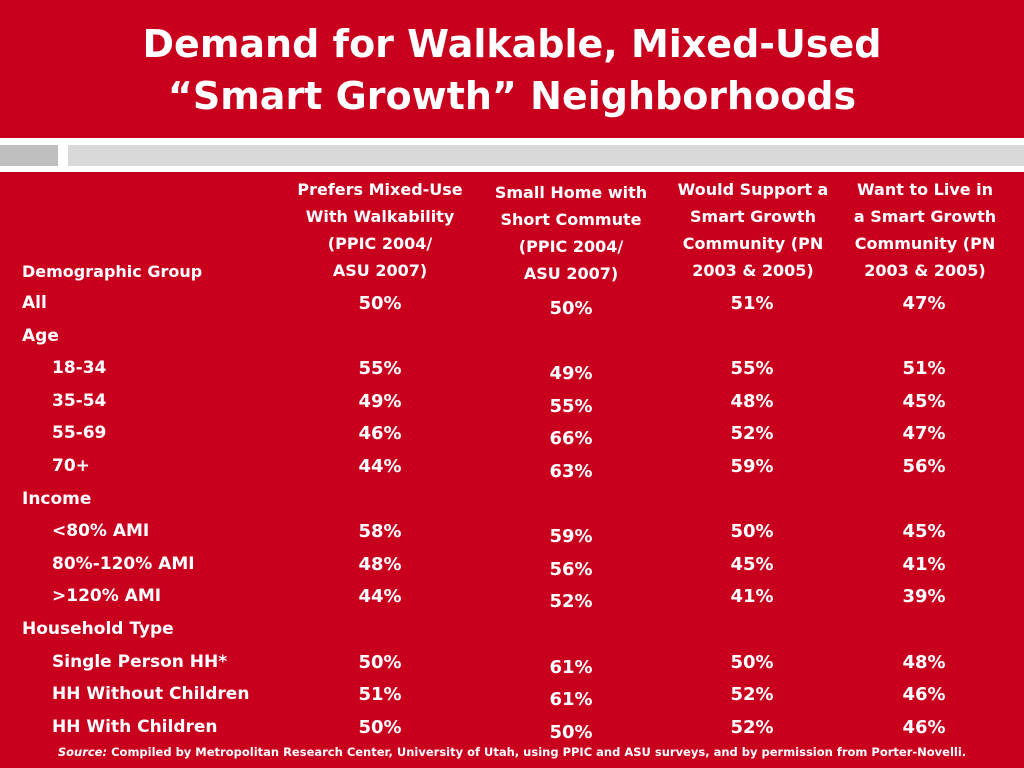 The image size is (1024, 768). Describe the element at coordinates (753, 216) in the screenshot. I see `header-line: Smart Growth` at that location.